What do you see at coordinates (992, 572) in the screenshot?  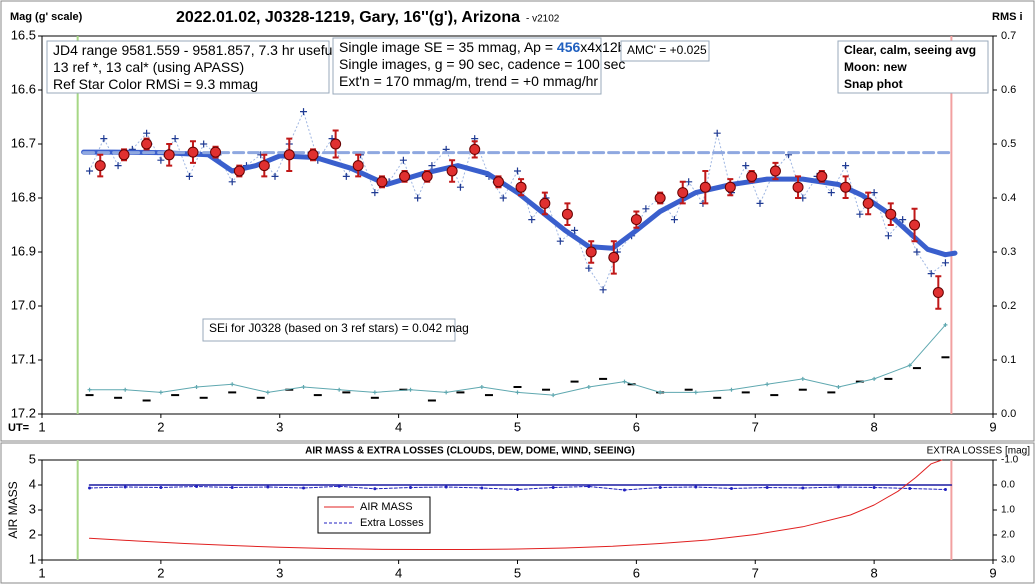 I see `x-tick-label: 9` at bounding box center [992, 572].